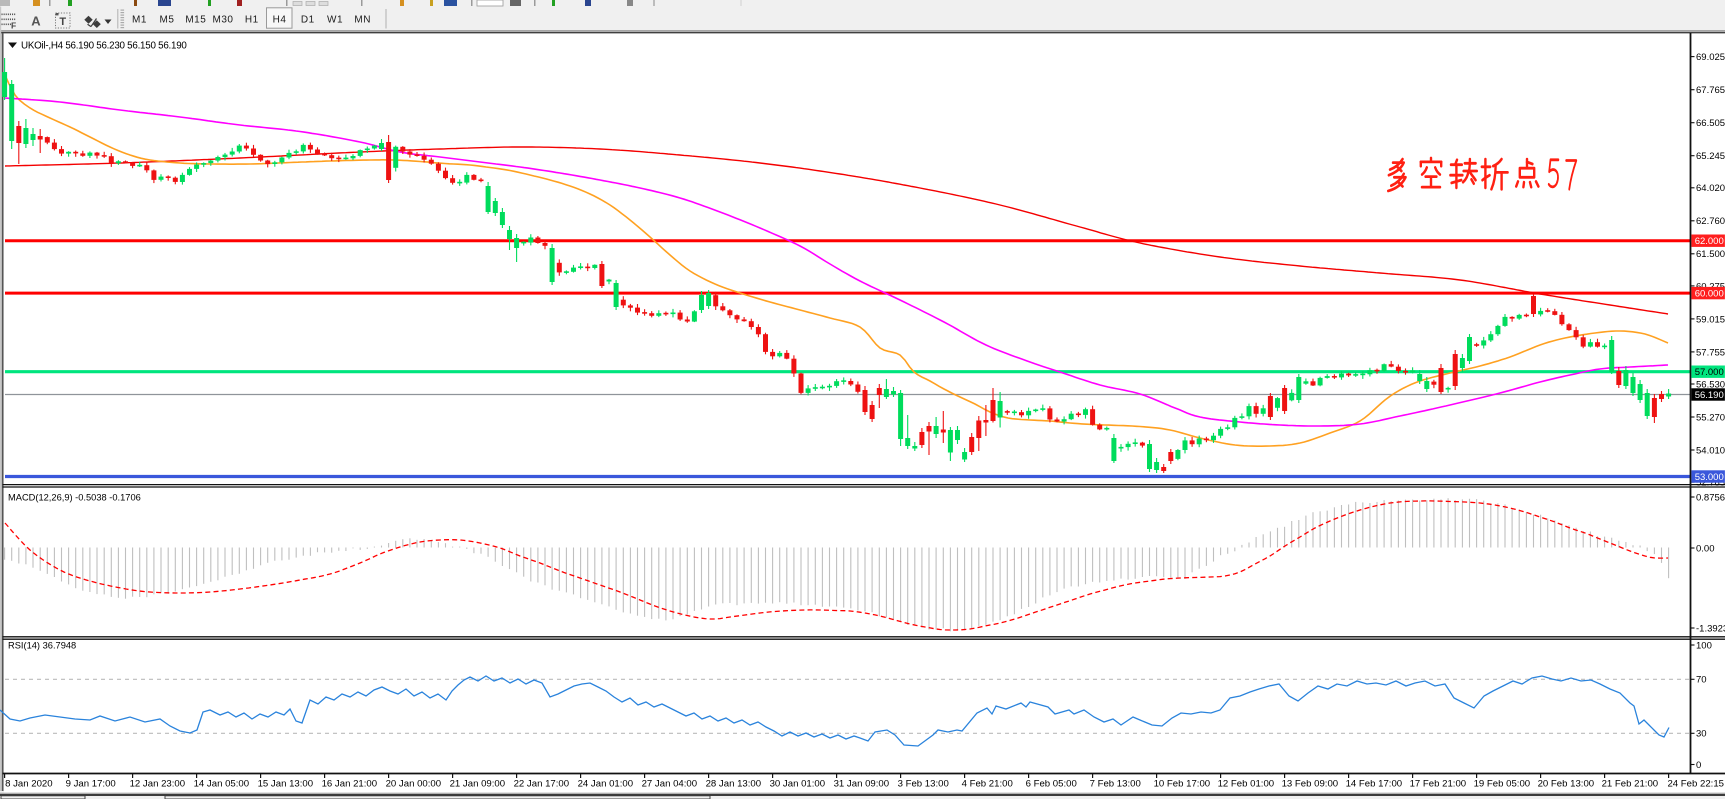 Image resolution: width=1725 pixels, height=799 pixels. What do you see at coordinates (1502, 784) in the screenshot?
I see `svg-text: 19 Feb 05:00` at bounding box center [1502, 784].